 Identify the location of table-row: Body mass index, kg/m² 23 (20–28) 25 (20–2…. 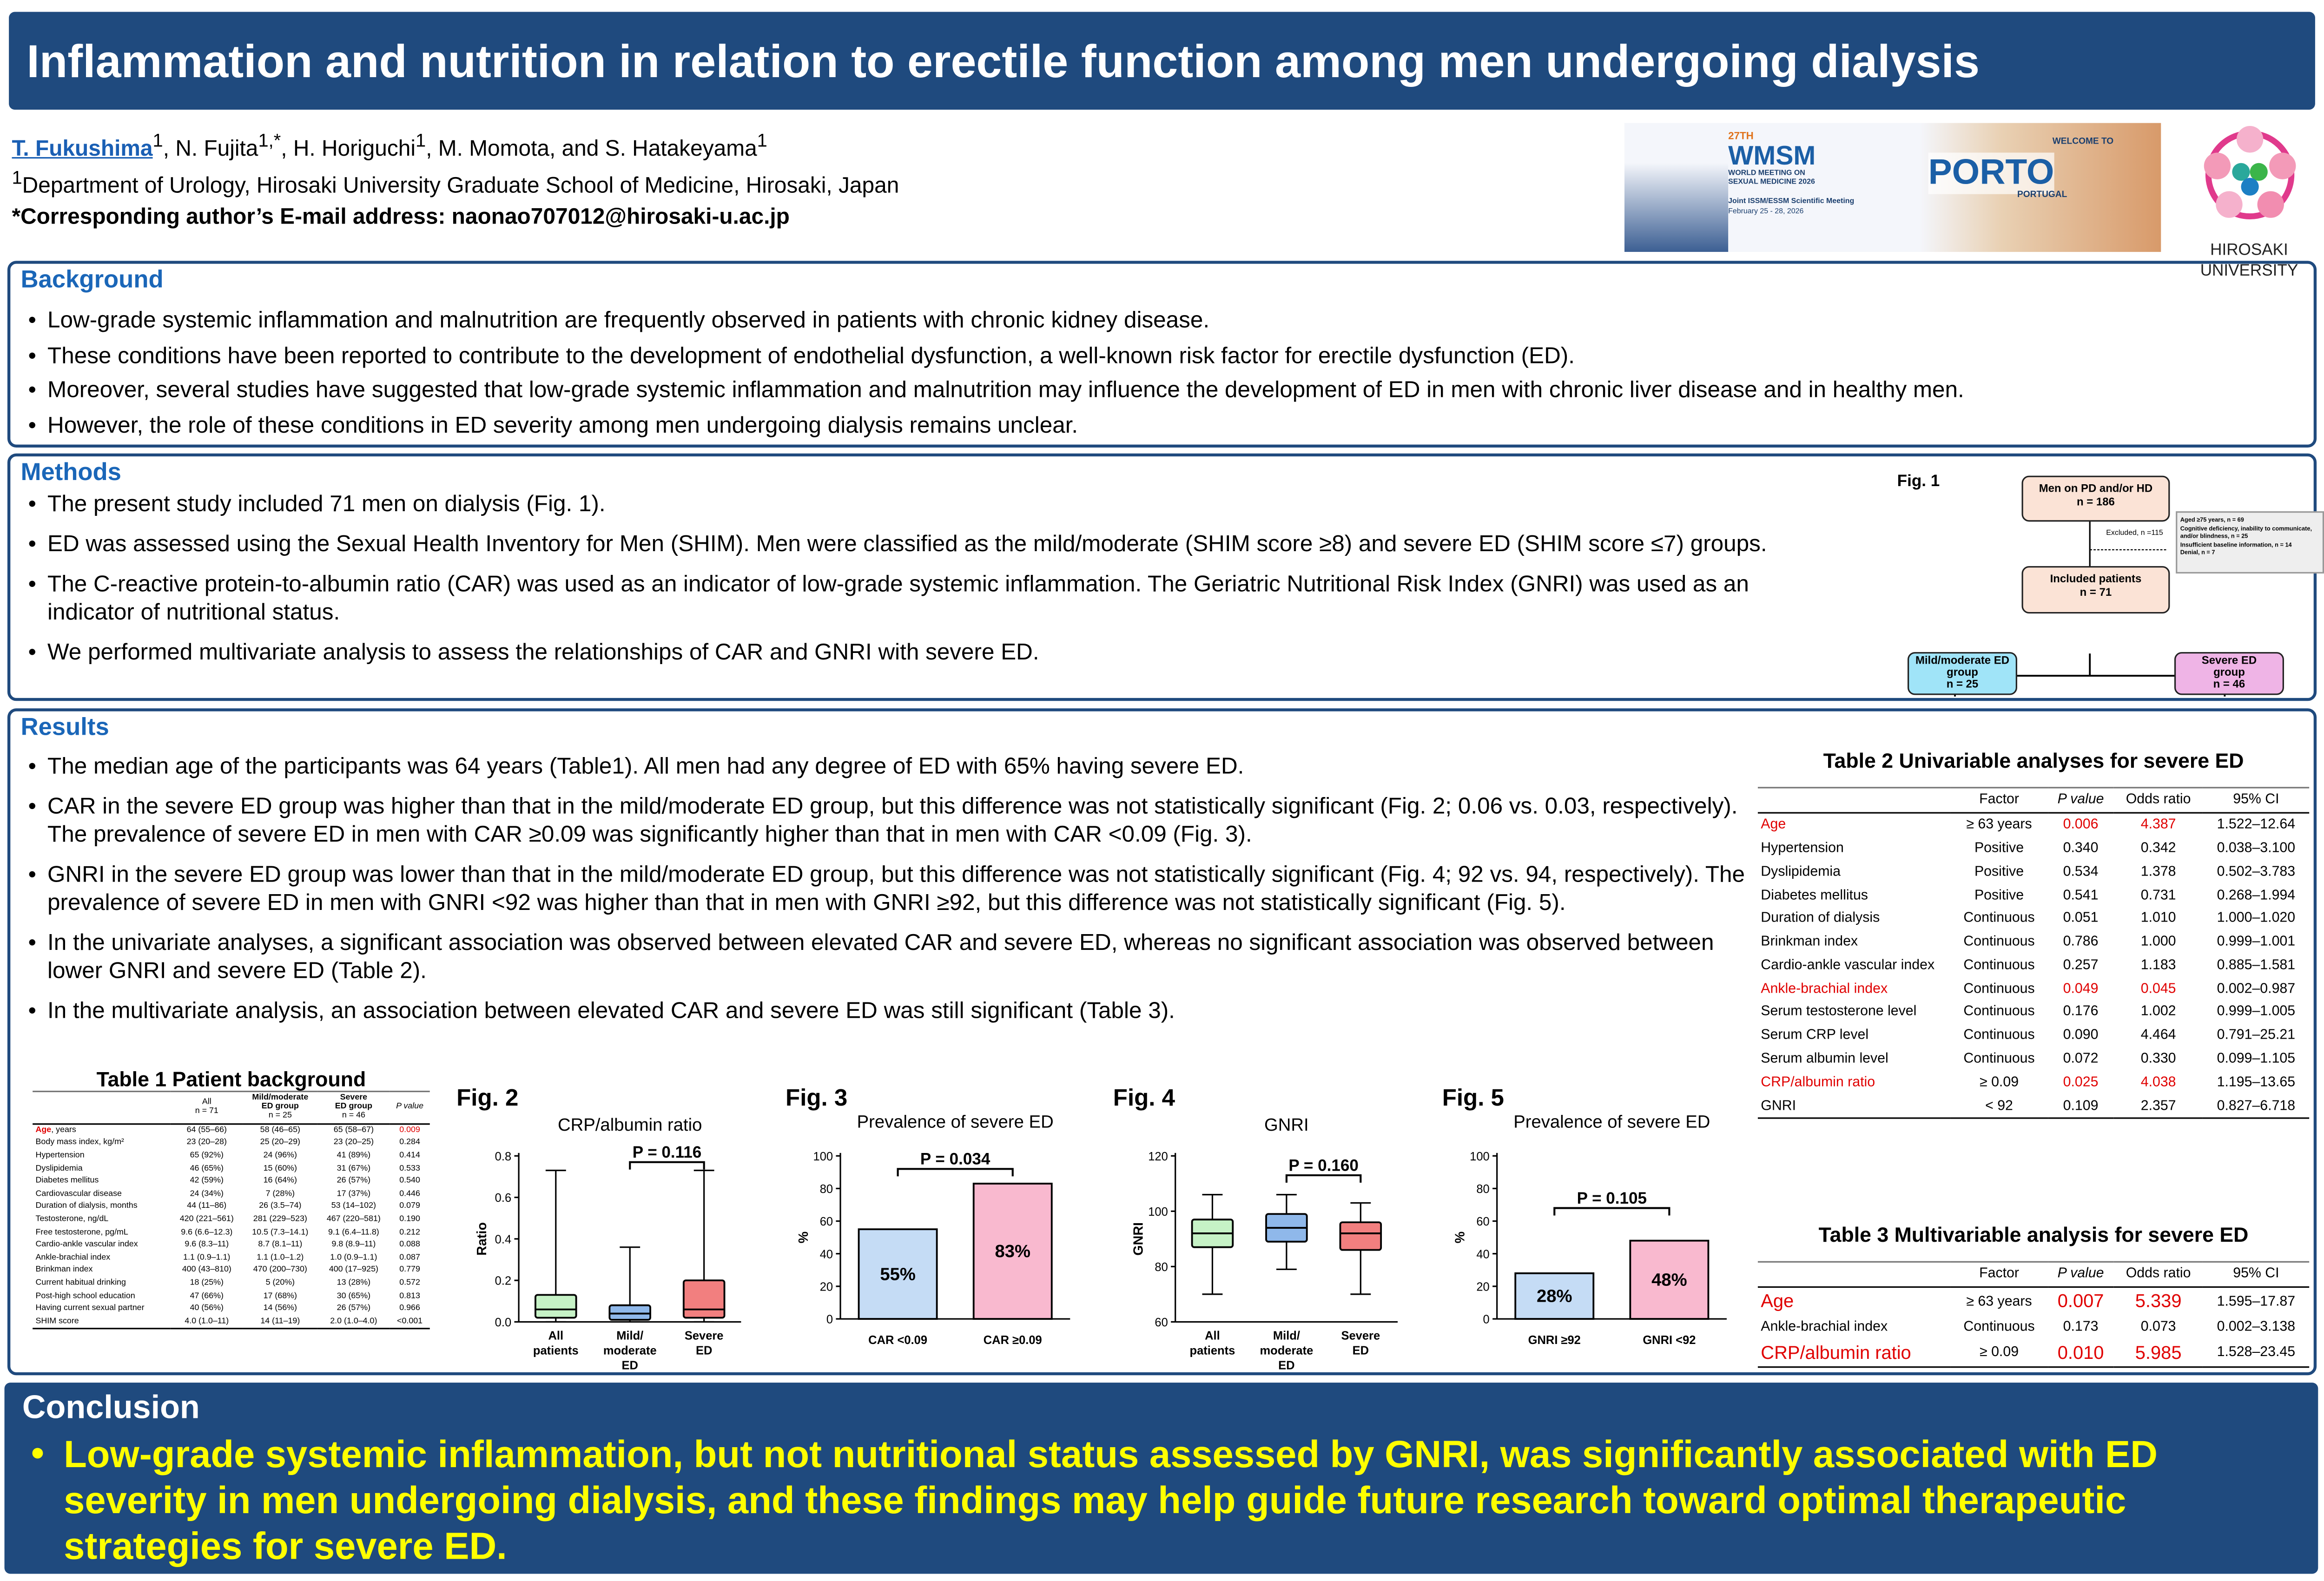
(227, 1143).